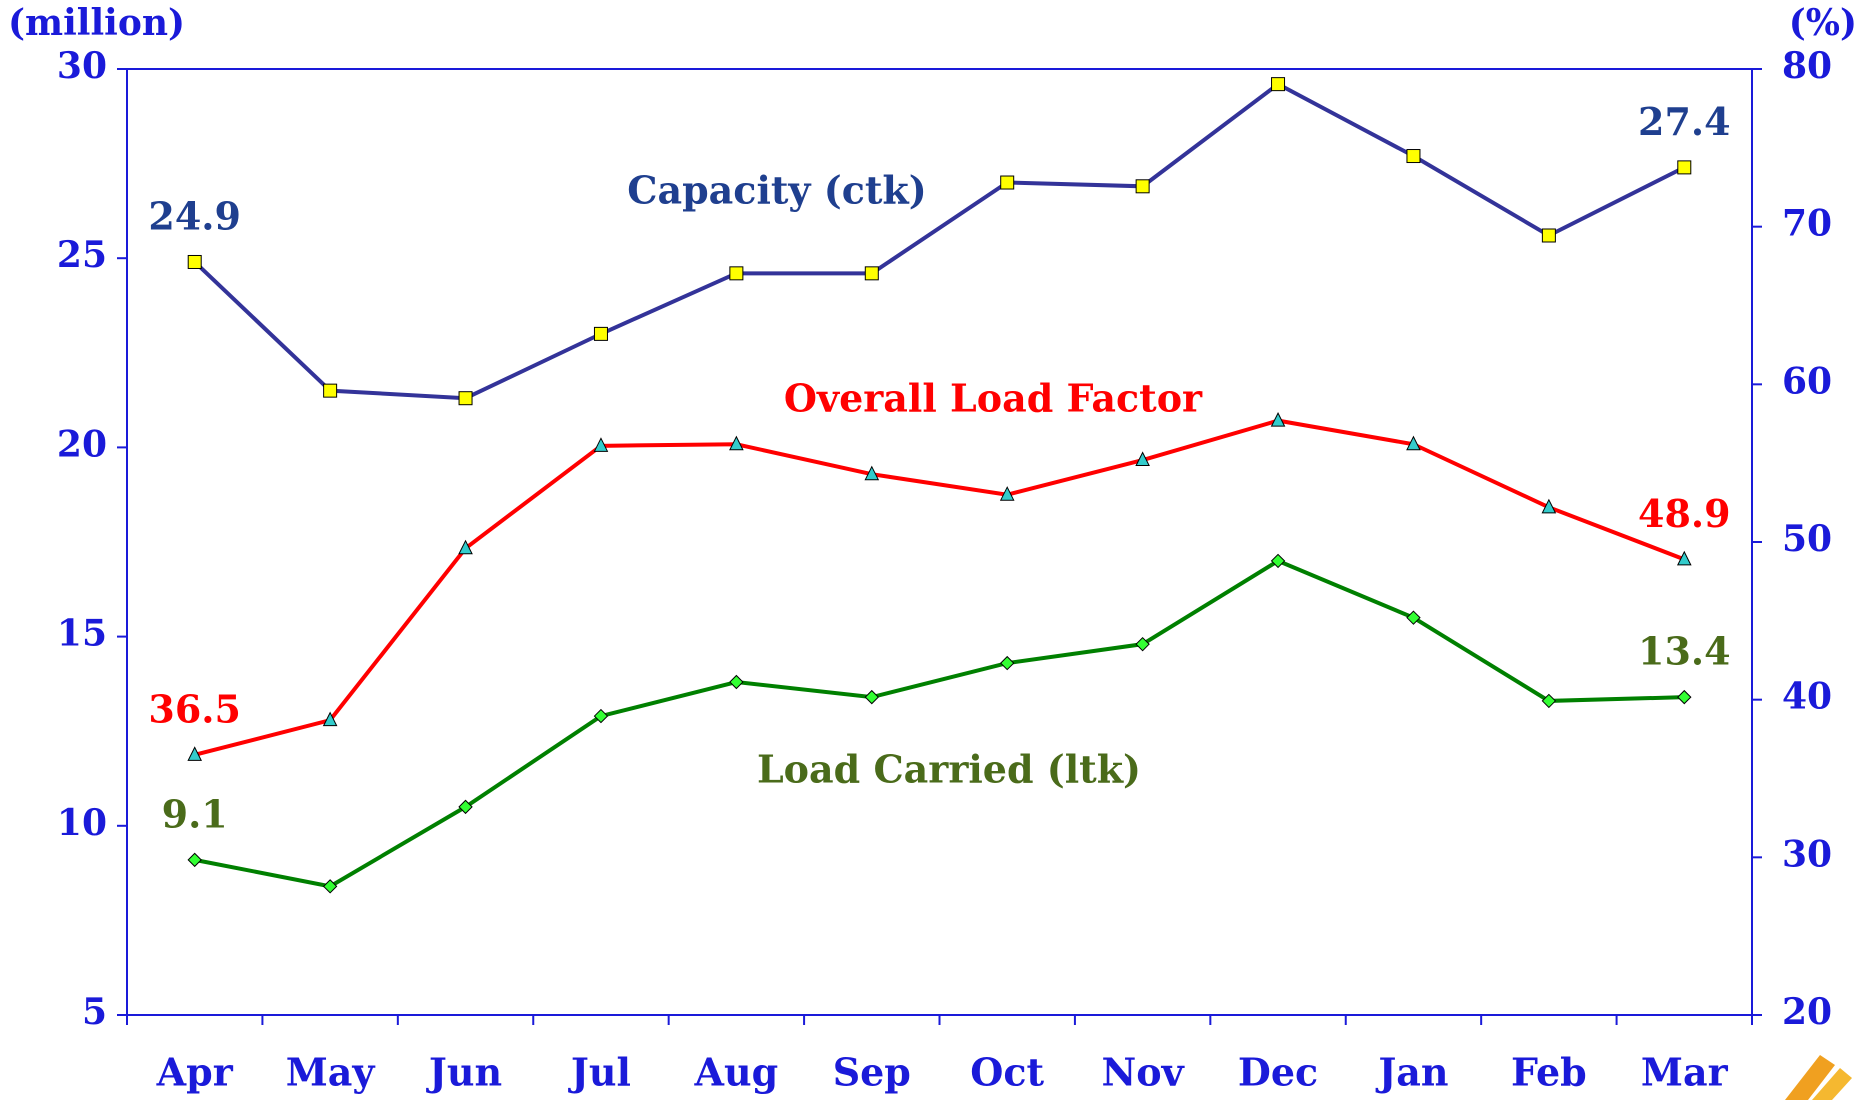  Describe the element at coordinates (1685, 1072) in the screenshot. I see `x-tick-label: Mar` at that location.